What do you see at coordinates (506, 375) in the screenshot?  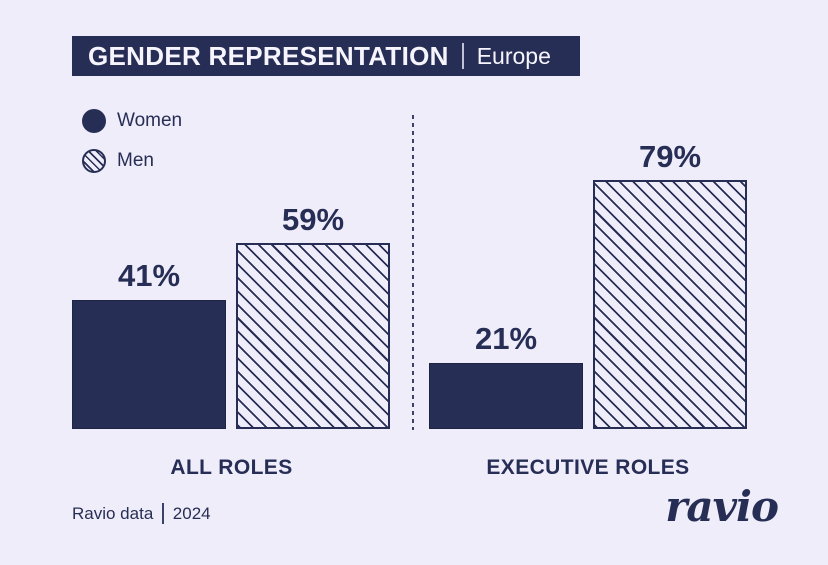 I see `bar-women-executive-roles: 21%` at bounding box center [506, 375].